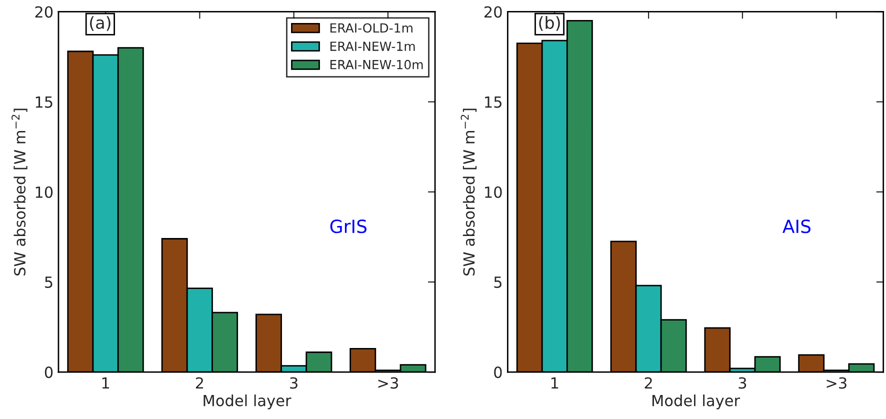 The image size is (886, 419). I want to click on annotation: AIS, so click(796, 227).